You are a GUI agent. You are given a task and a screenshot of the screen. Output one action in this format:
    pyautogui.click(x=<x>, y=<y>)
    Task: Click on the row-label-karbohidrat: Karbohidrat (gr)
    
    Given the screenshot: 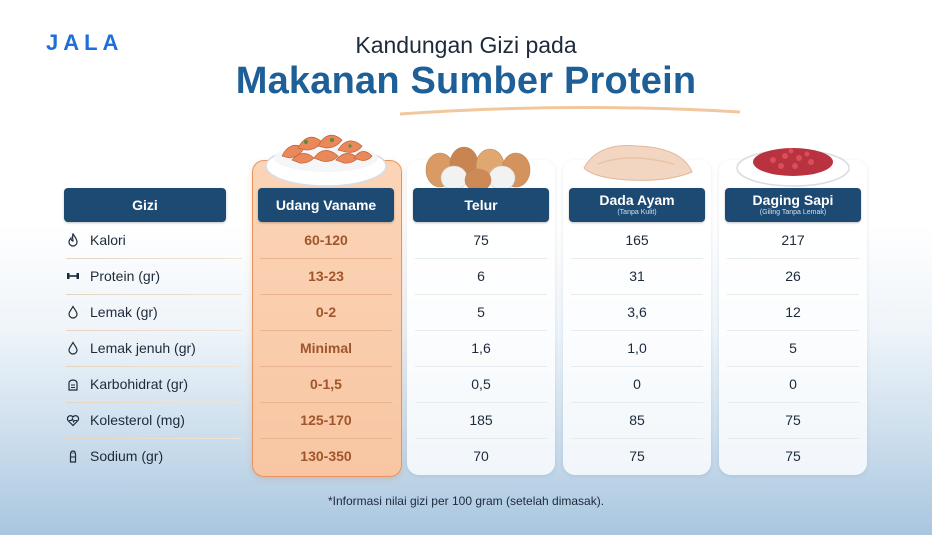 What is the action you would take?
    pyautogui.click(x=161, y=384)
    